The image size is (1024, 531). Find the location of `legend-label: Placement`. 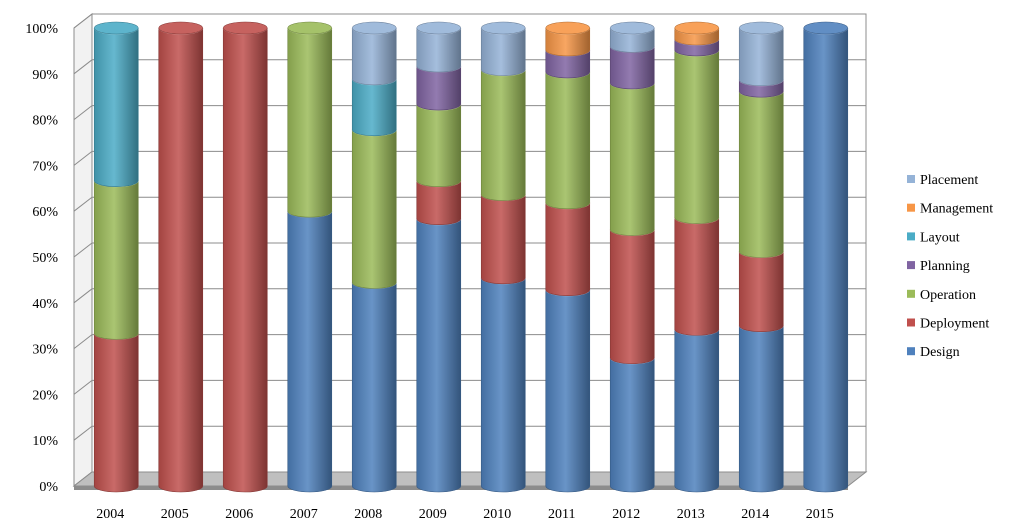

legend-label: Placement is located at coordinates (949, 180).